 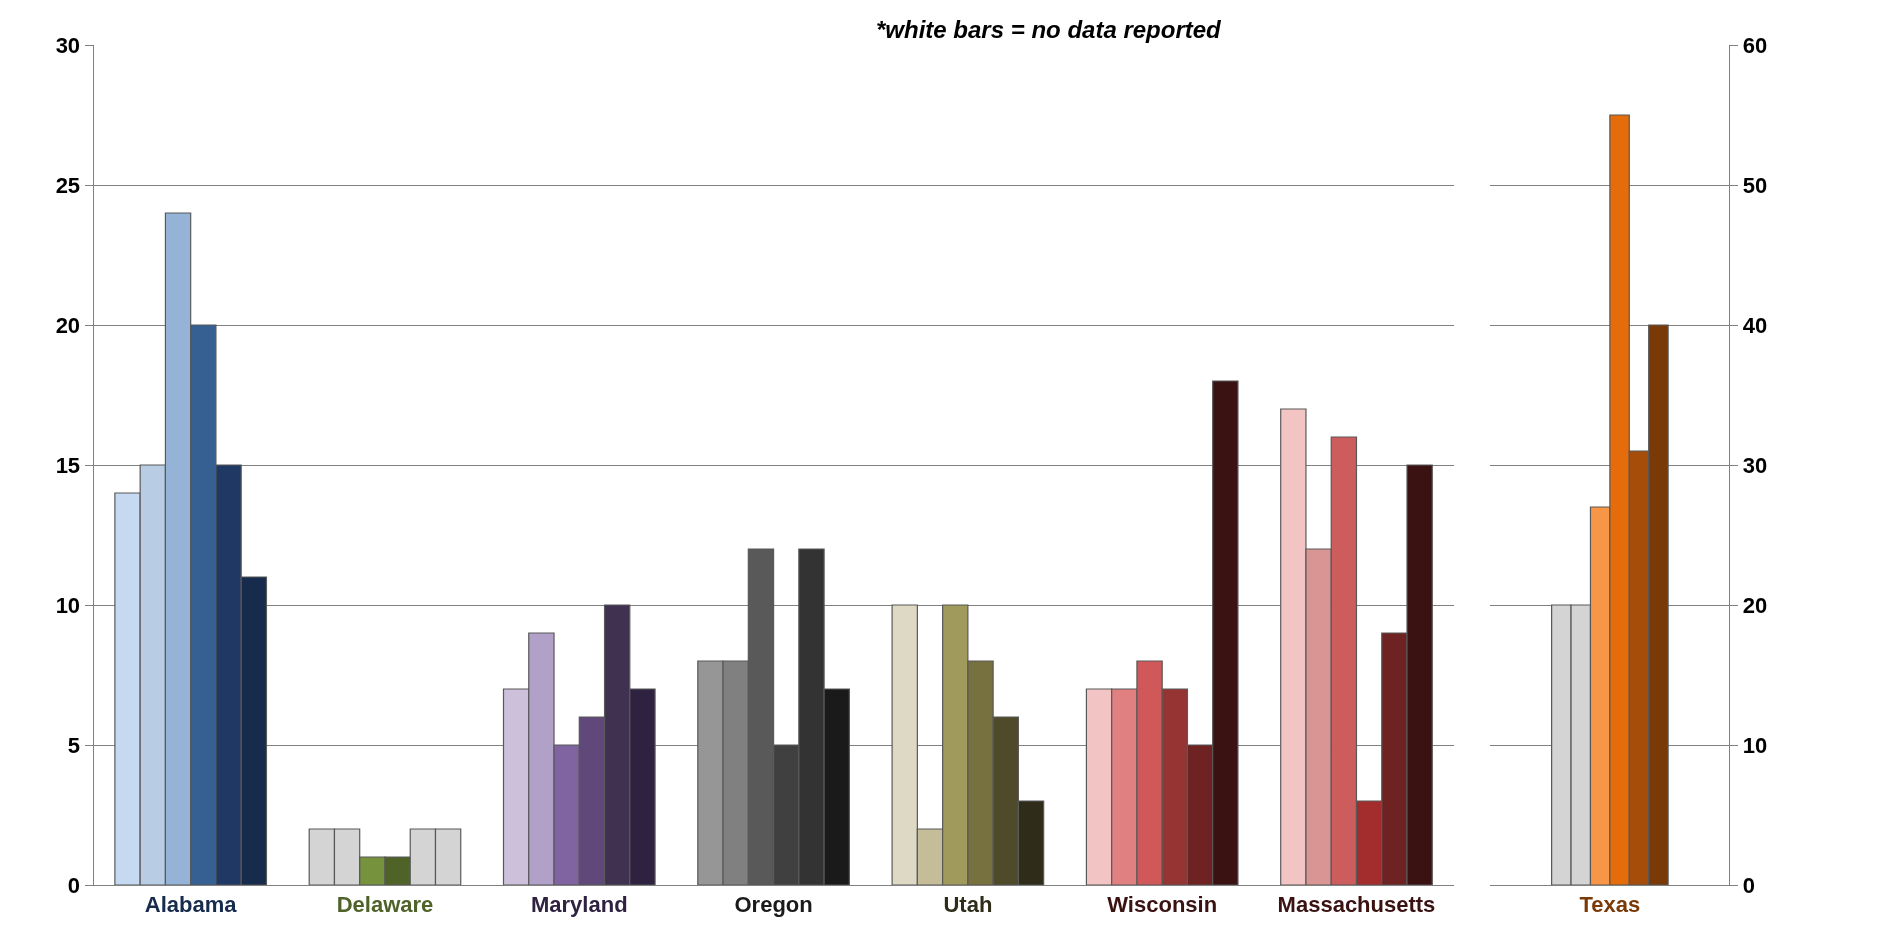 I want to click on x-tick-label: Wisconsin, so click(x=1162, y=905).